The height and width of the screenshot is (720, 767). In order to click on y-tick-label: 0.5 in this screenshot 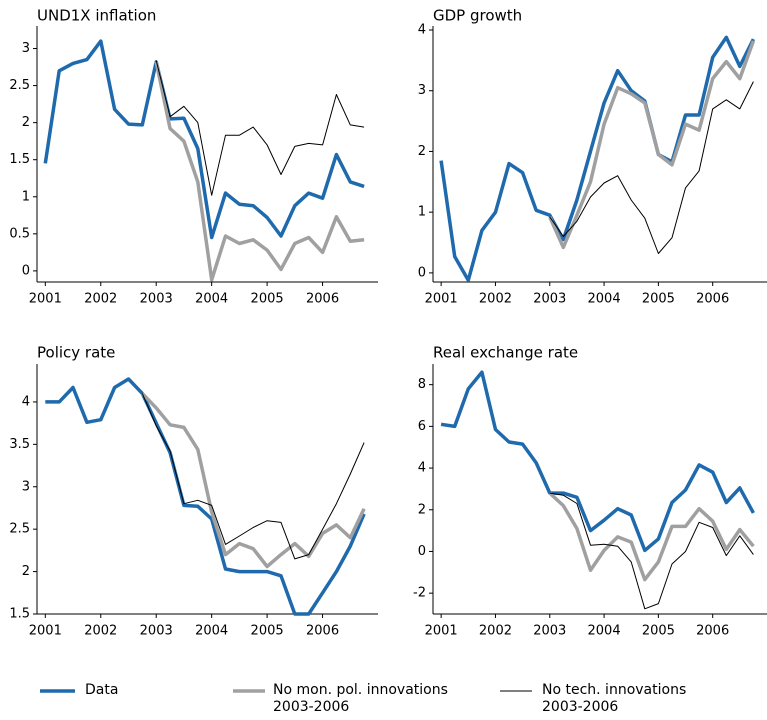, I will do `click(19, 233)`.